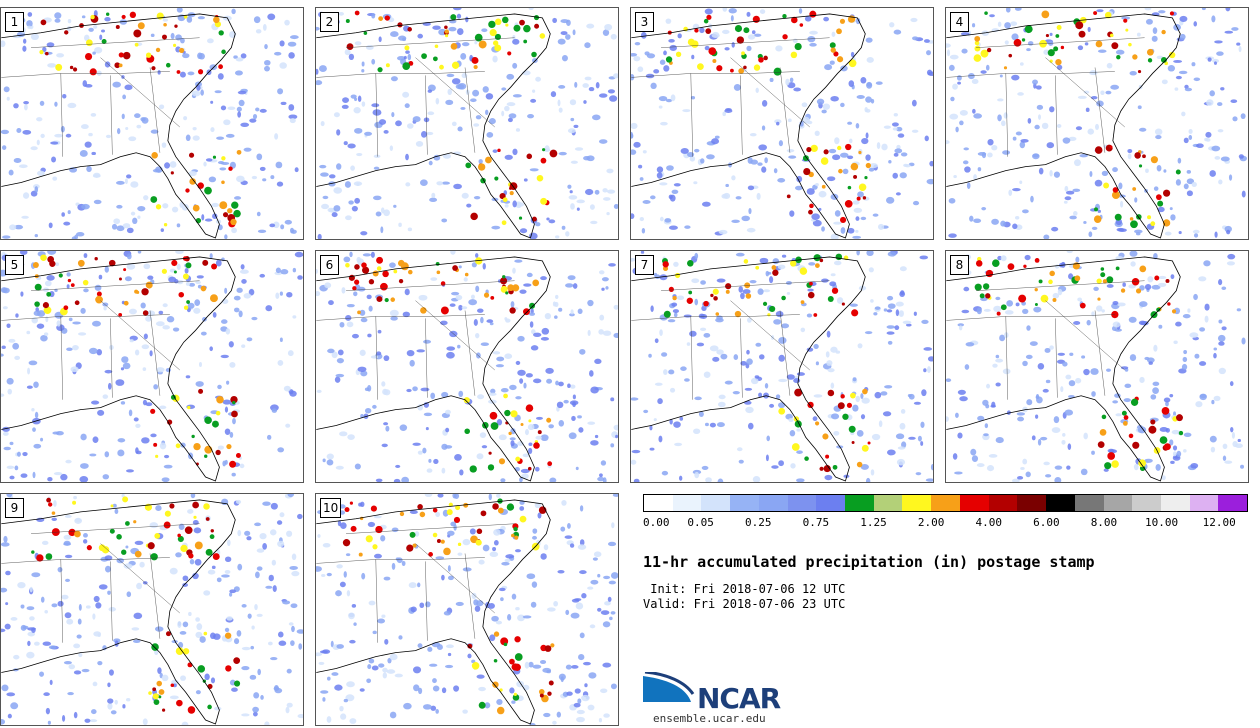 The height and width of the screenshot is (728, 1260). I want to click on ensemble-member-panel-1: 1, so click(152, 123).